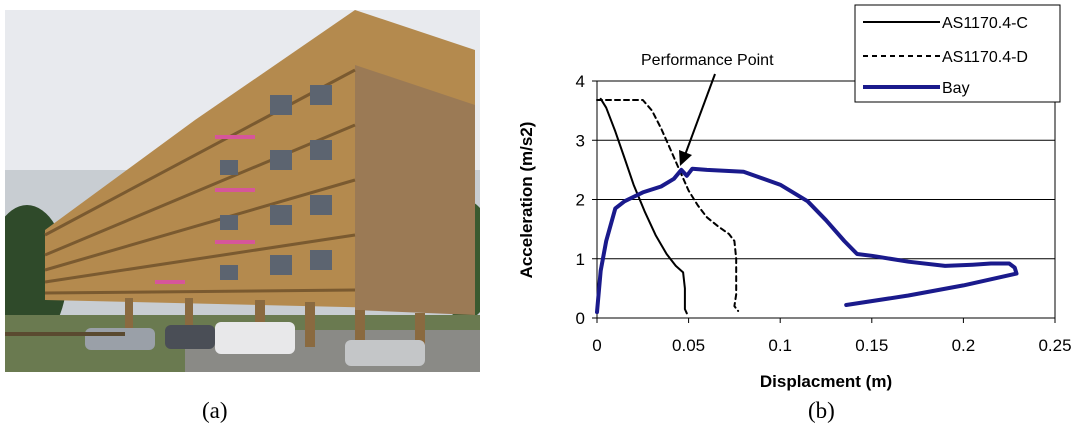 The height and width of the screenshot is (425, 1085). I want to click on y-tick-label: 4, so click(580, 81).